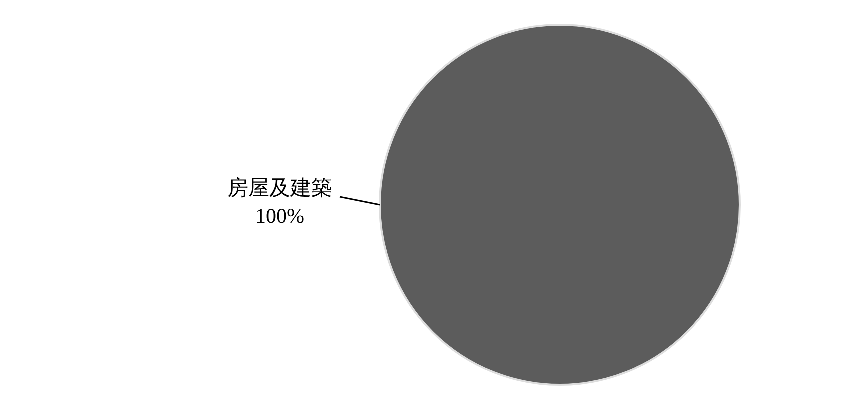 This screenshot has width=848, height=410. What do you see at coordinates (280, 188) in the screenshot?
I see `slice-label: 房屋及建築` at bounding box center [280, 188].